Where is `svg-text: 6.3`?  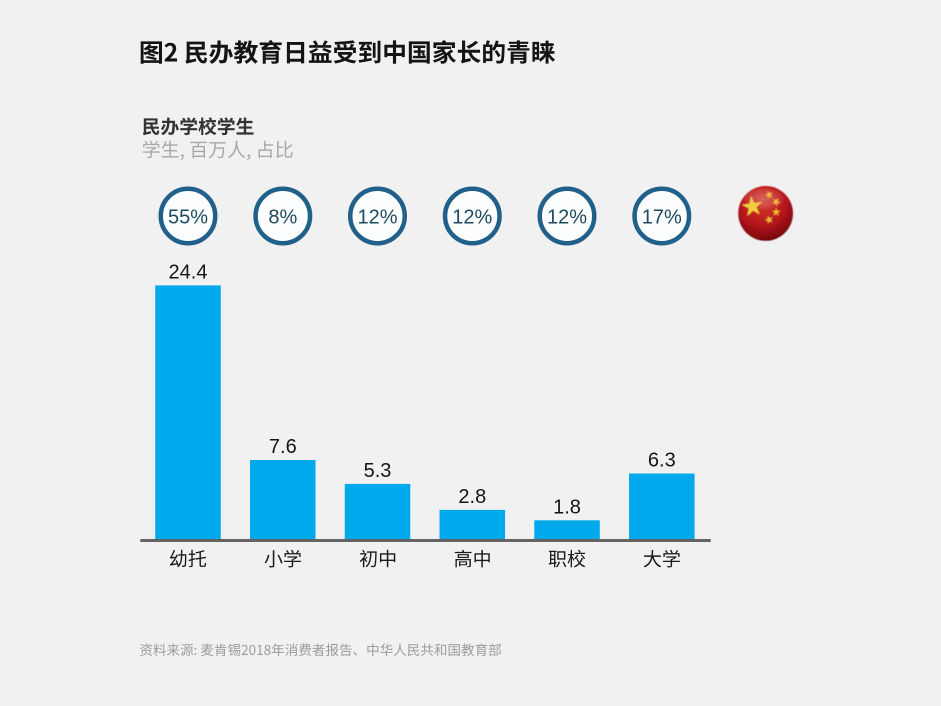 svg-text: 6.3 is located at coordinates (662, 461).